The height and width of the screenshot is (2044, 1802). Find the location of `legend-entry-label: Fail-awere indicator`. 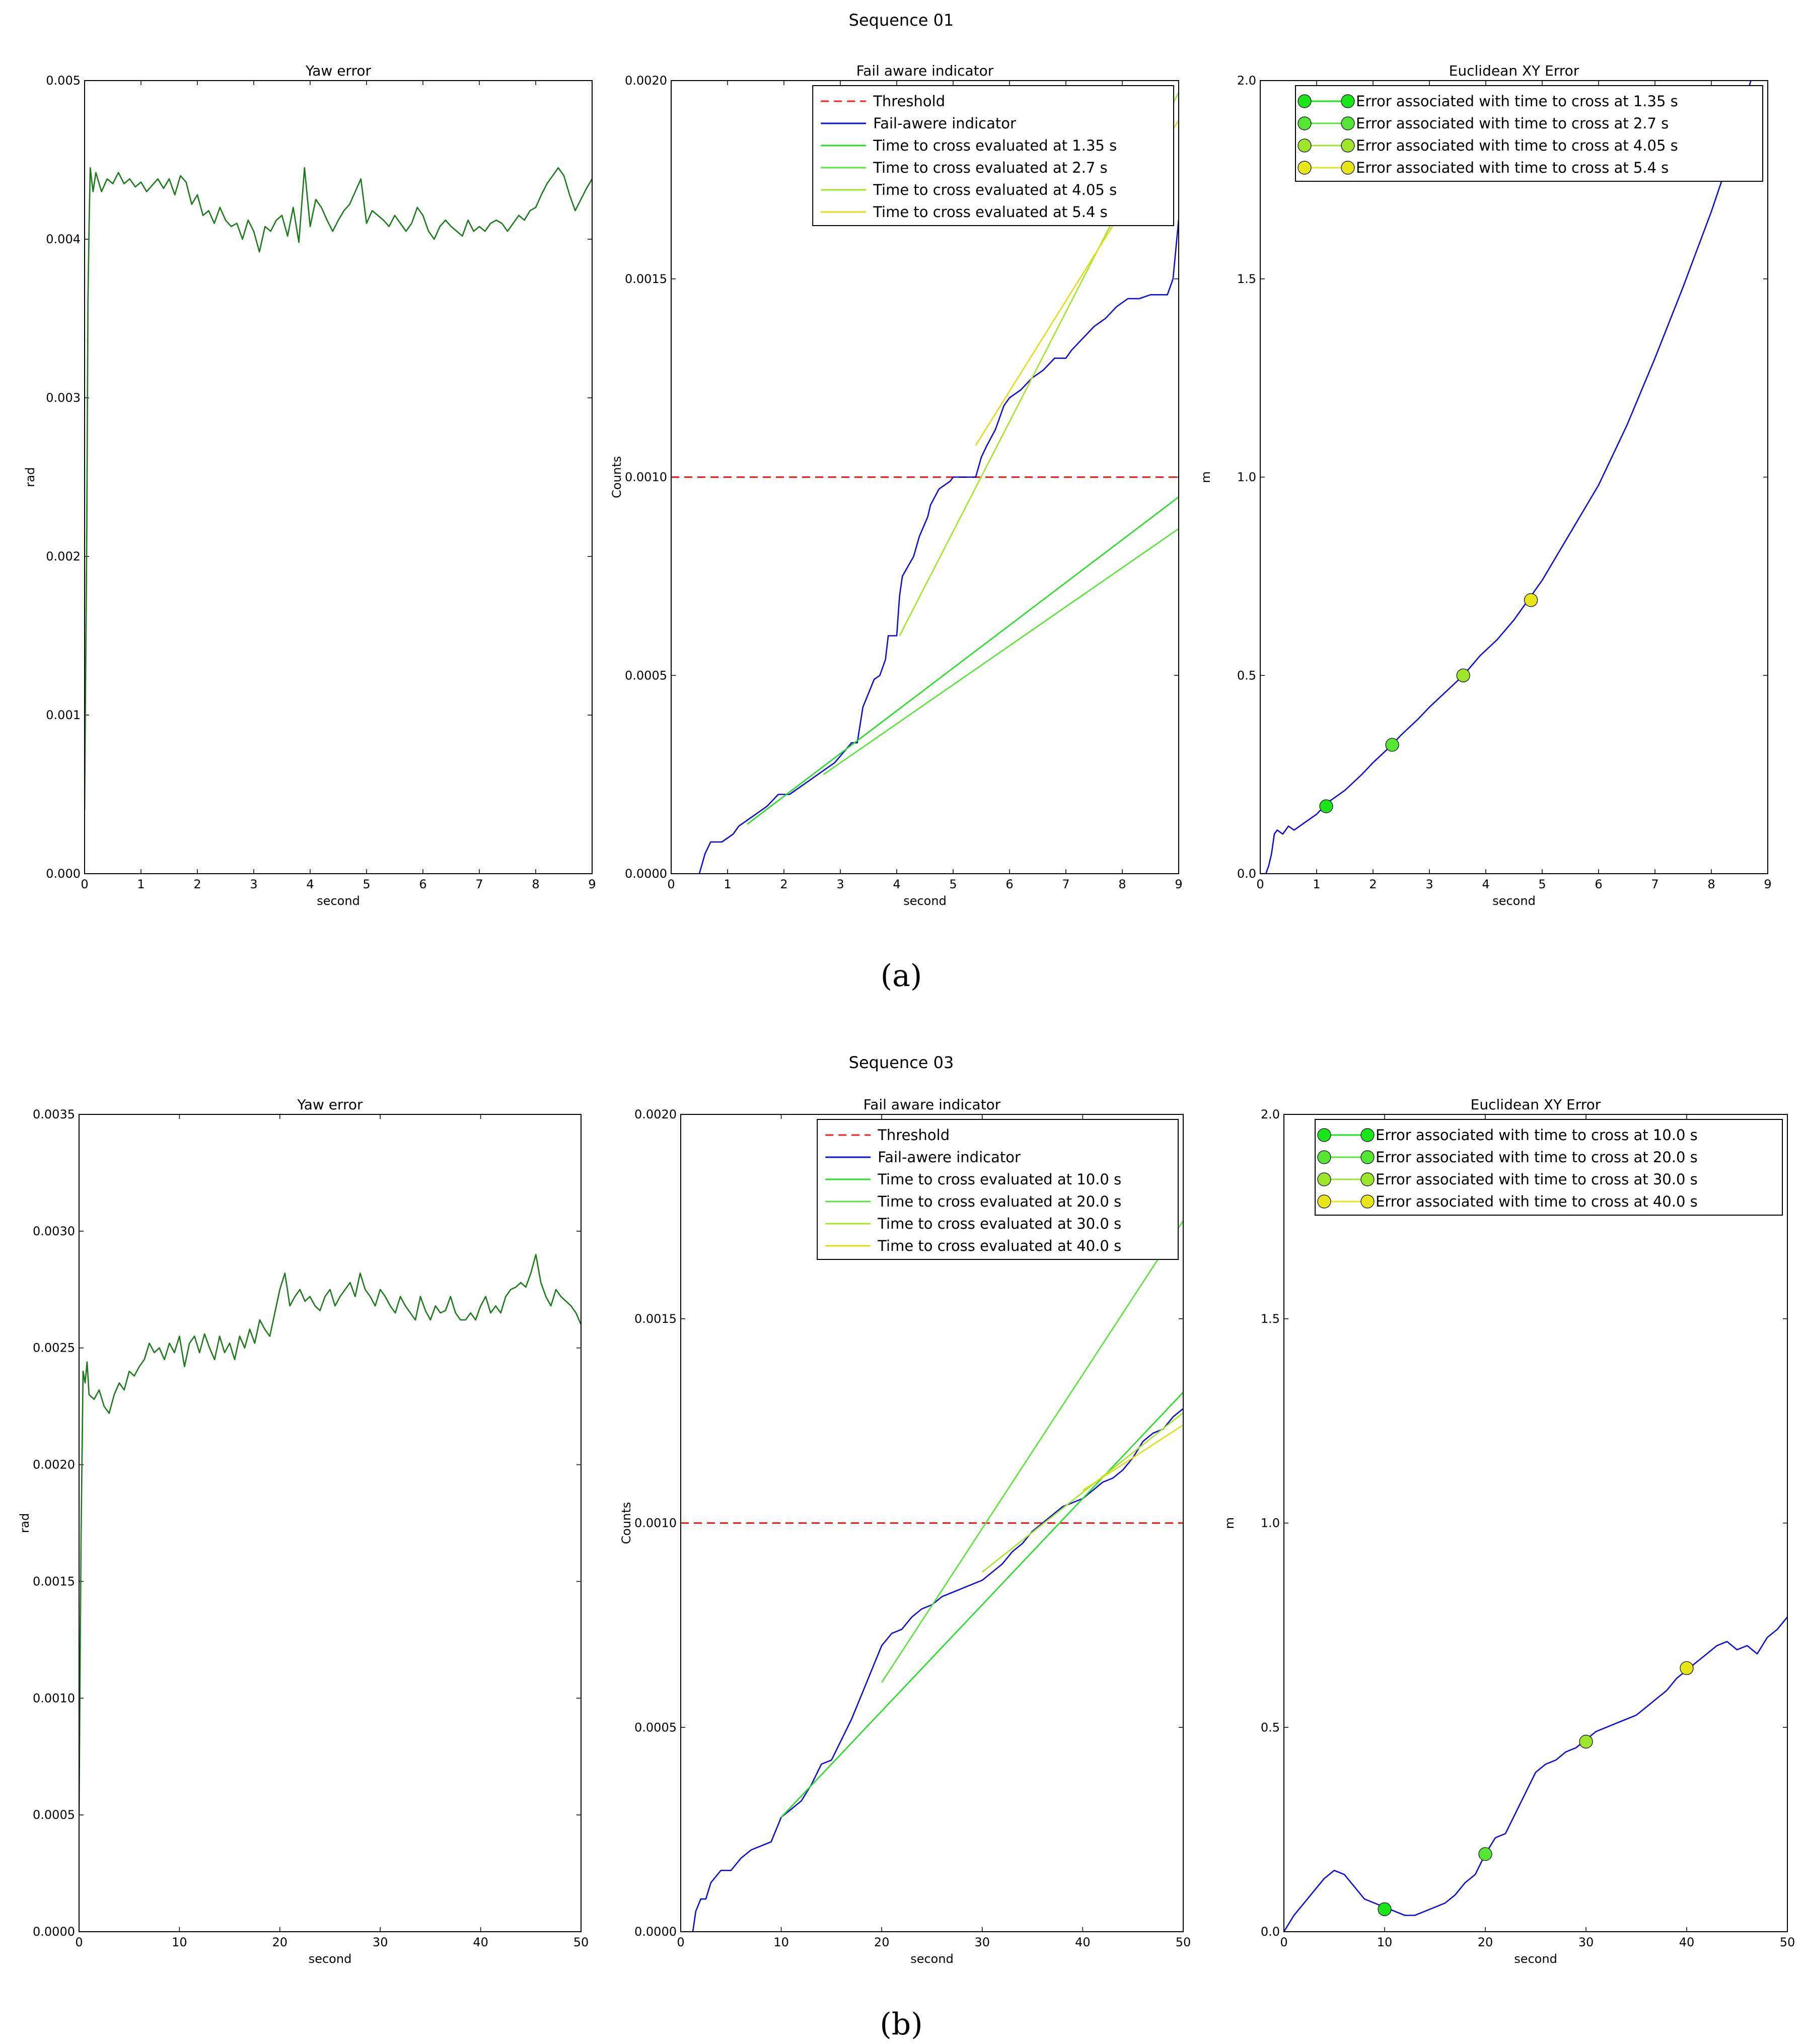

legend-entry-label: Fail-awere indicator is located at coordinates (950, 1157).